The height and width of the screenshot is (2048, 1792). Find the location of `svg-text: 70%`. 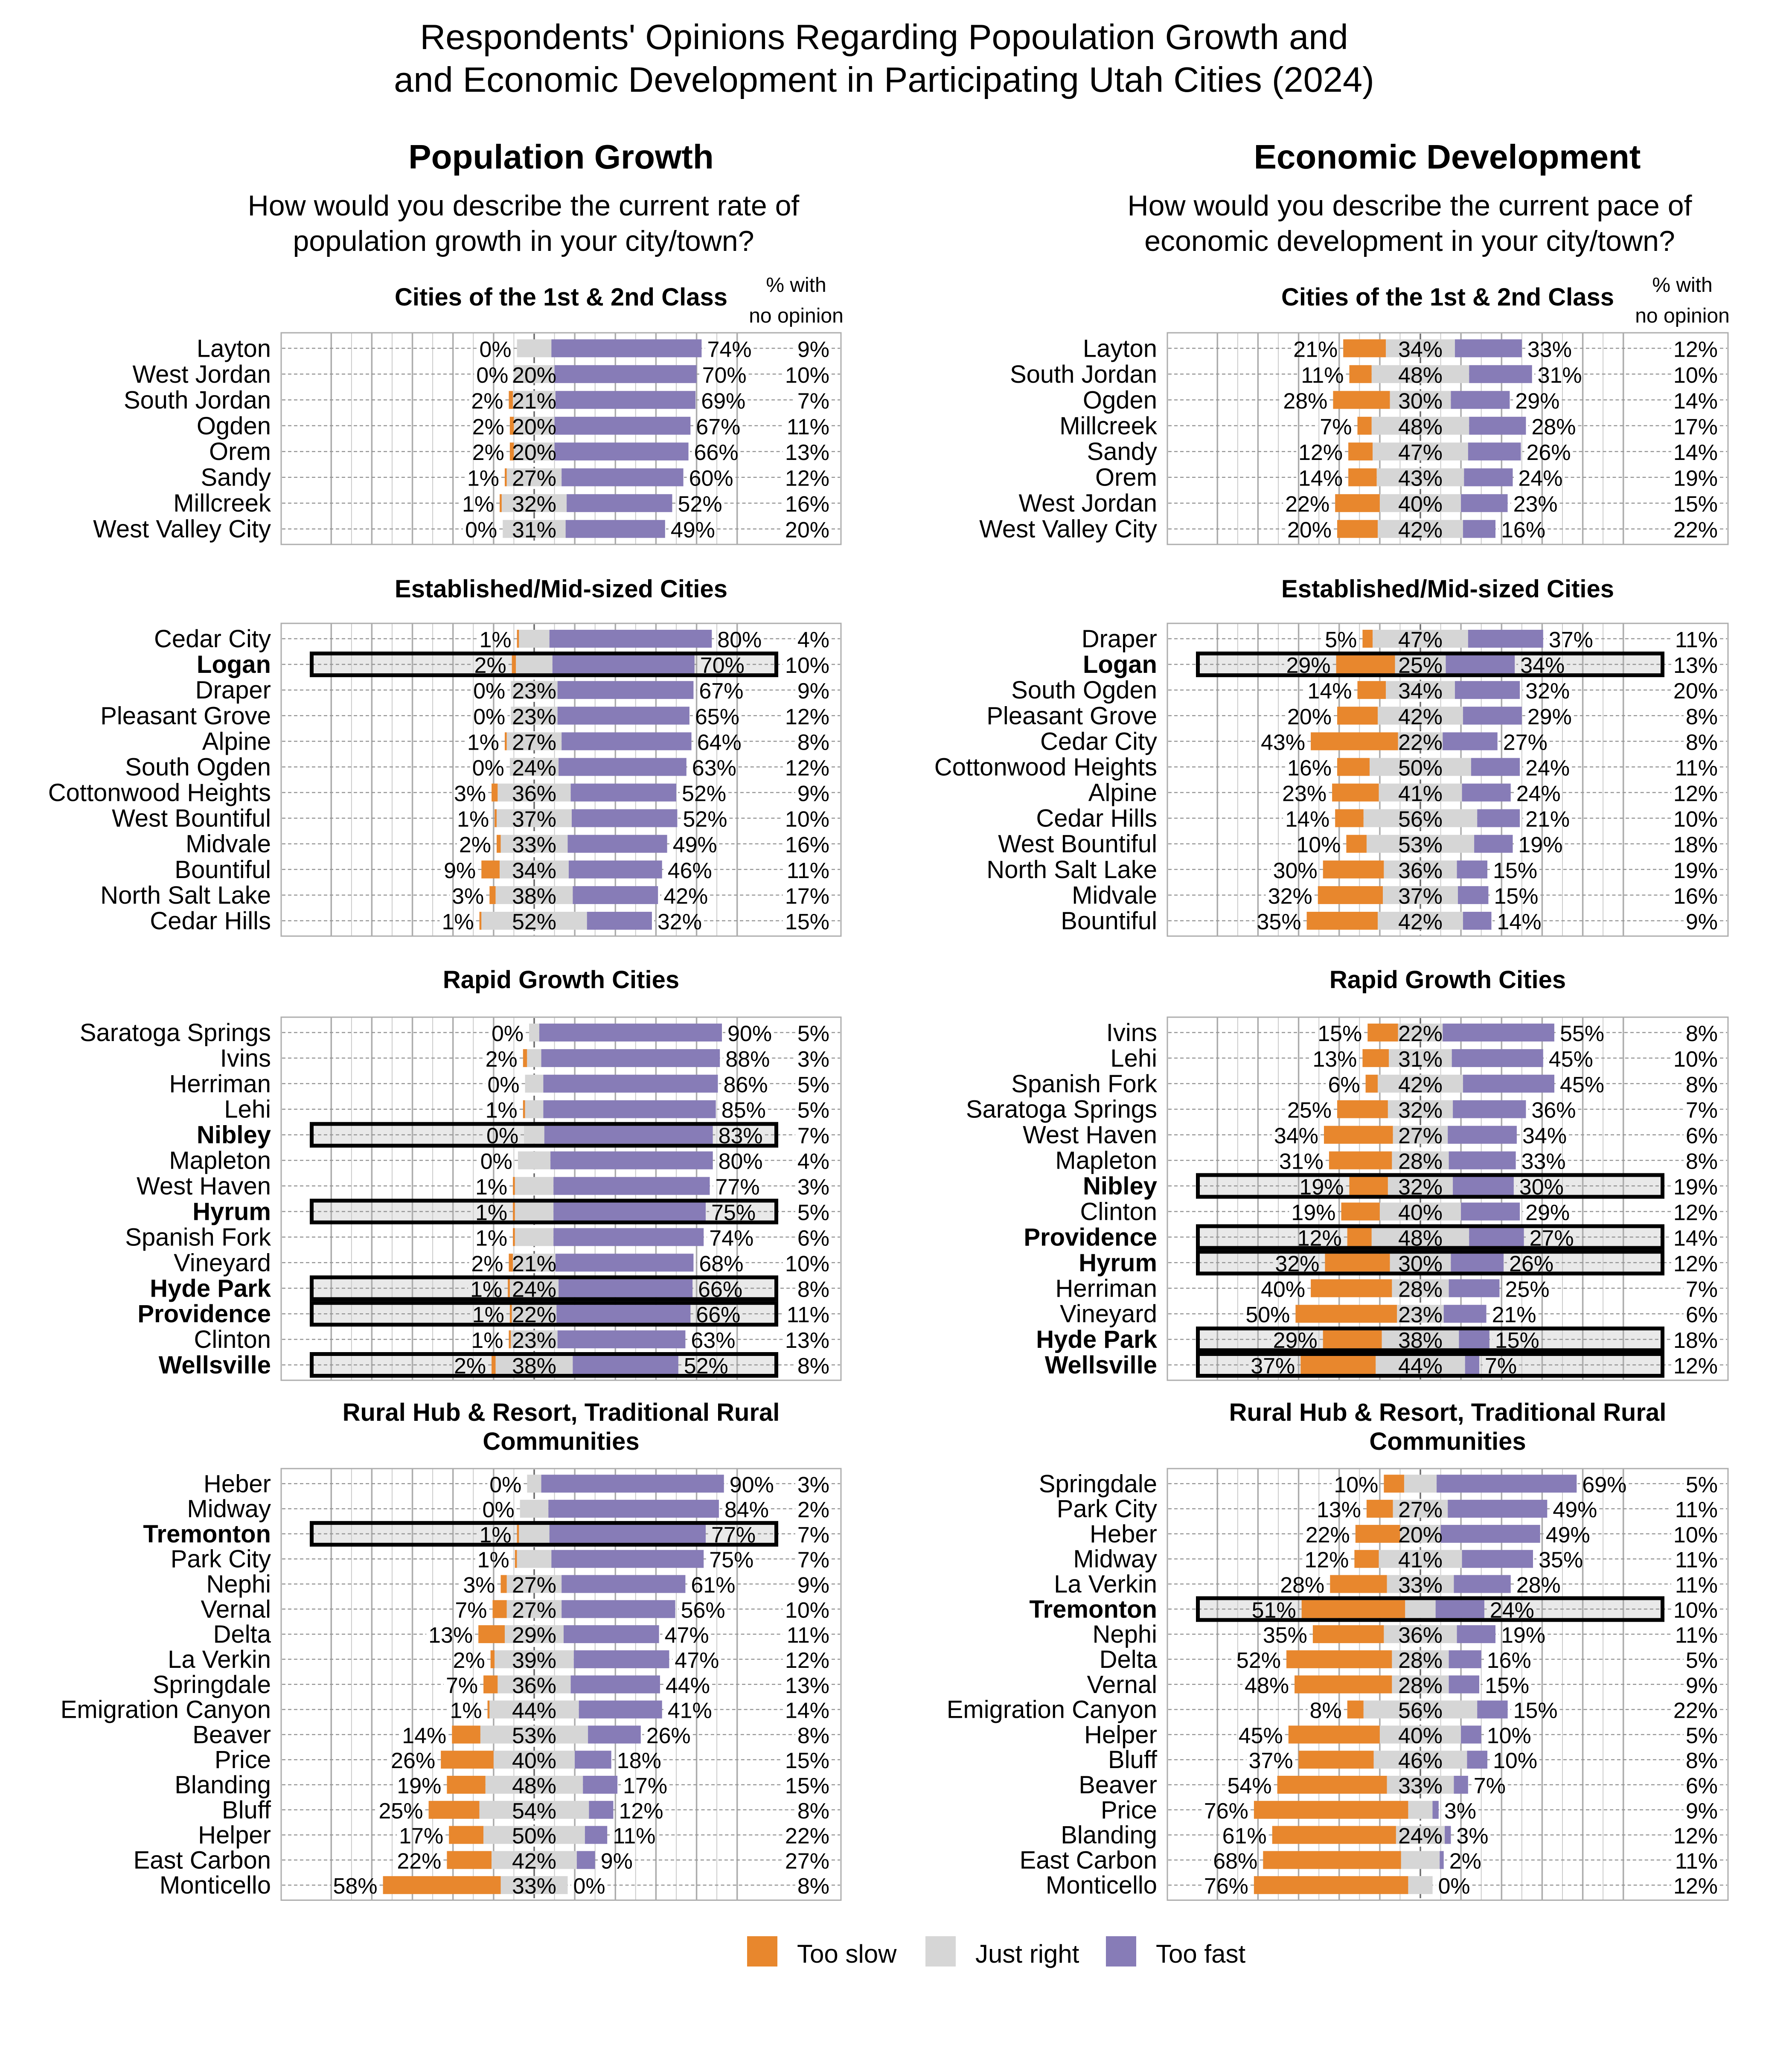

svg-text: 70% is located at coordinates (722, 665).